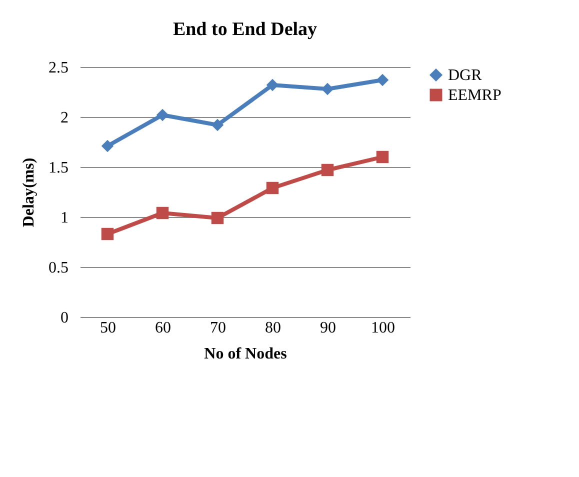 This screenshot has height=477, width=579. Describe the element at coordinates (29, 193) in the screenshot. I see `y-axis-title: Delay(ms)` at that location.